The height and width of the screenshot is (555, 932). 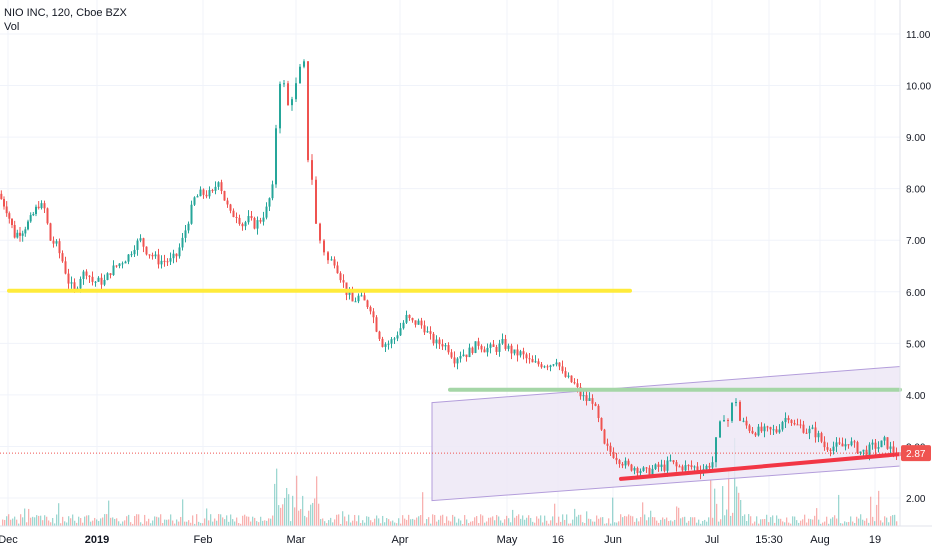 What do you see at coordinates (65, 13) in the screenshot?
I see `symbol-title: NIO INC, 120, Cboe BZX` at bounding box center [65, 13].